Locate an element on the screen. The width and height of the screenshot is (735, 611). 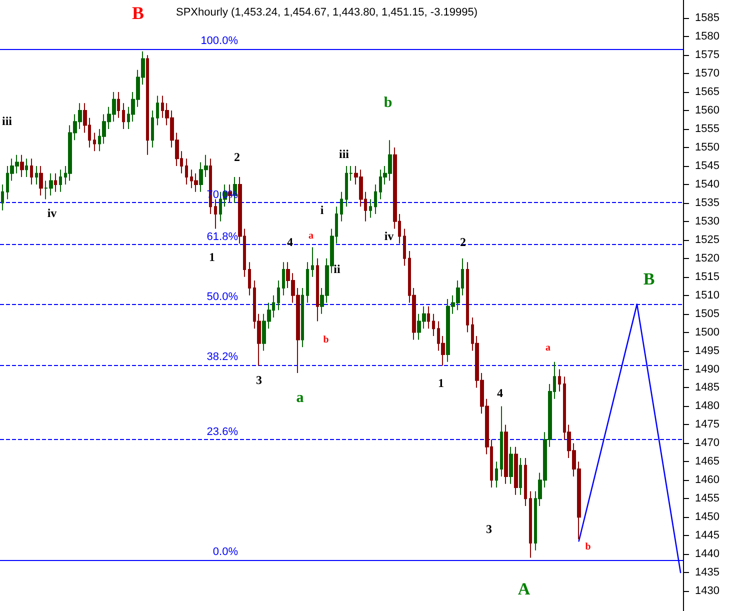
y-tick-label: 1495 is located at coordinates (707, 350).